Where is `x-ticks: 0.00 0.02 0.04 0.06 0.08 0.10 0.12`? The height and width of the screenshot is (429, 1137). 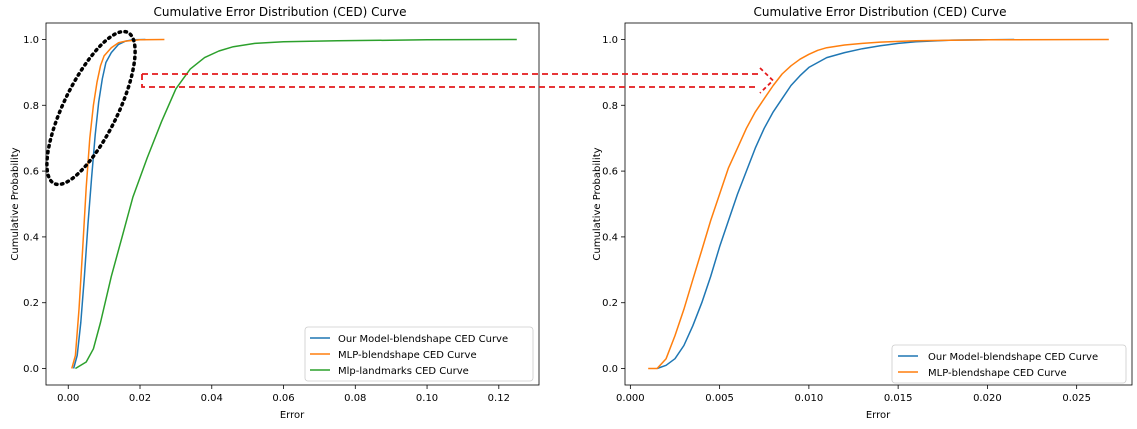
x-ticks: 0.00 0.02 0.04 0.06 0.08 0.10 0.12 is located at coordinates (283, 394).